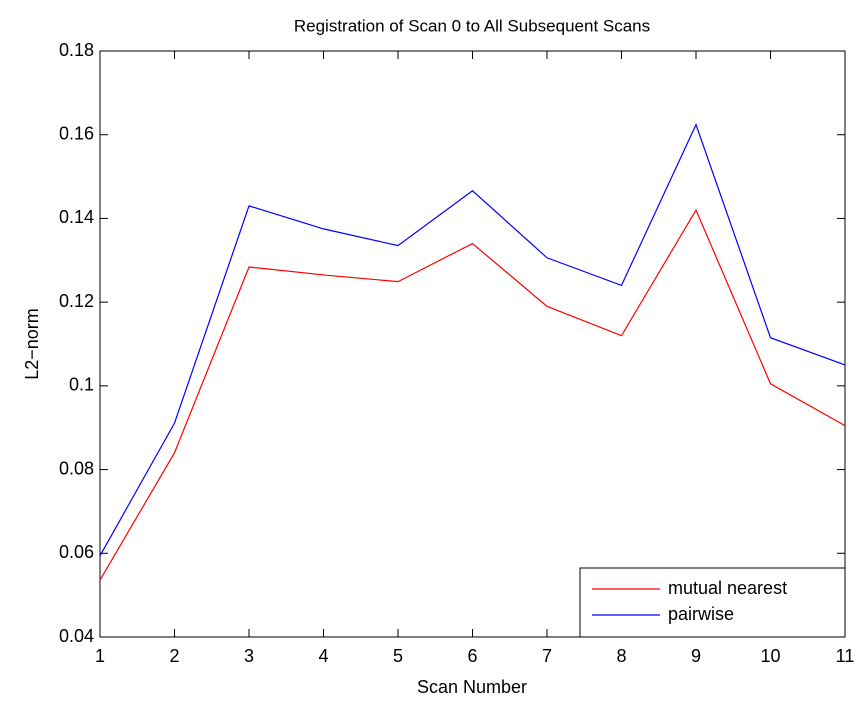 This screenshot has width=859, height=702. I want to click on y-tick-label: 0.14, so click(76, 217).